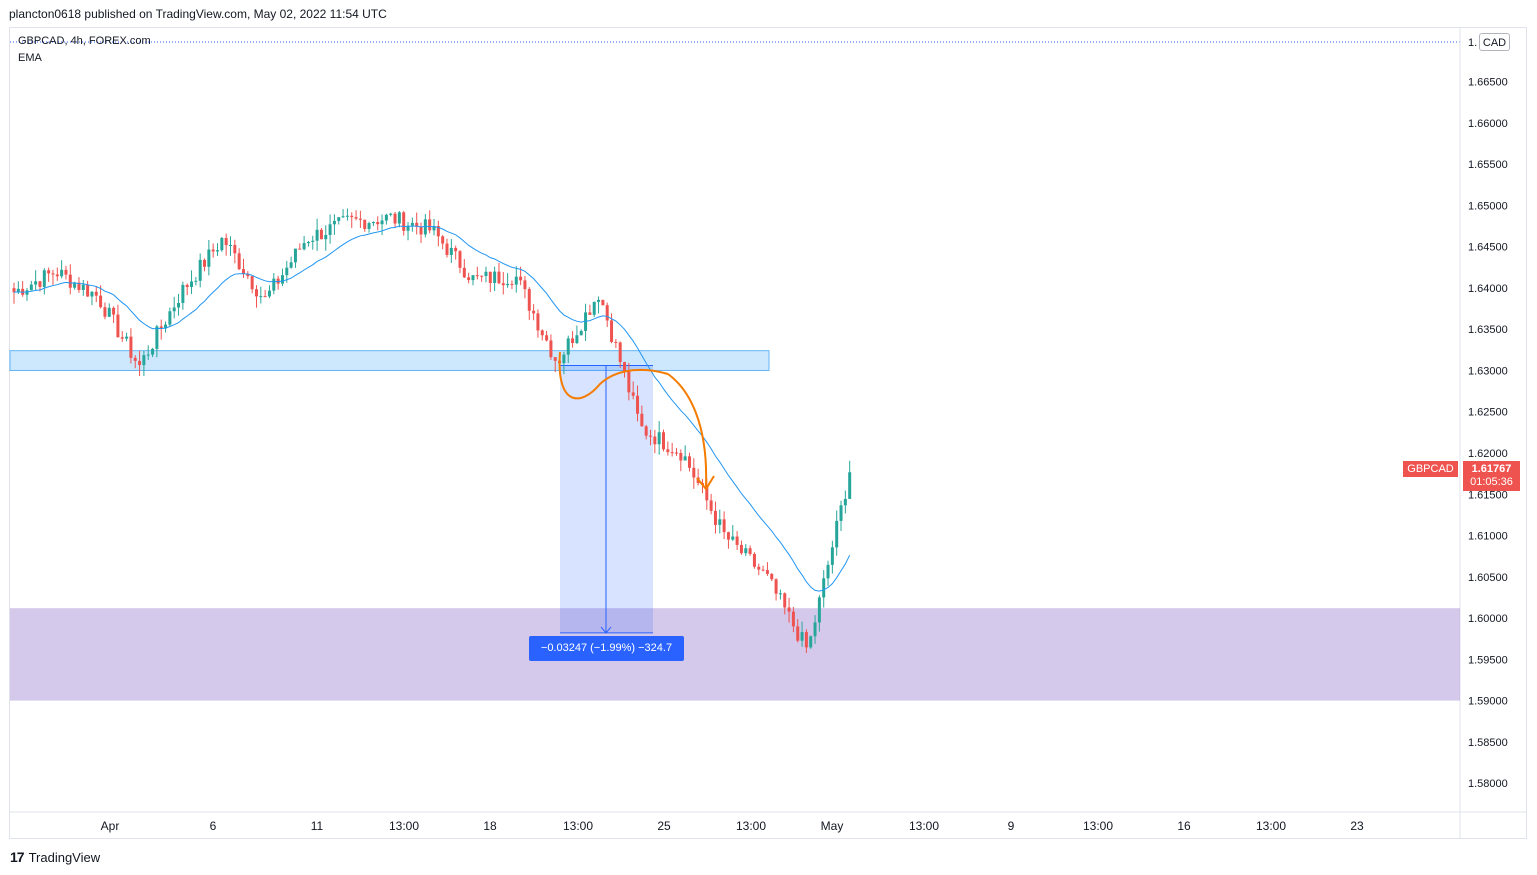 The width and height of the screenshot is (1537, 875). I want to click on y-tick-label: 1.63500, so click(1488, 330).